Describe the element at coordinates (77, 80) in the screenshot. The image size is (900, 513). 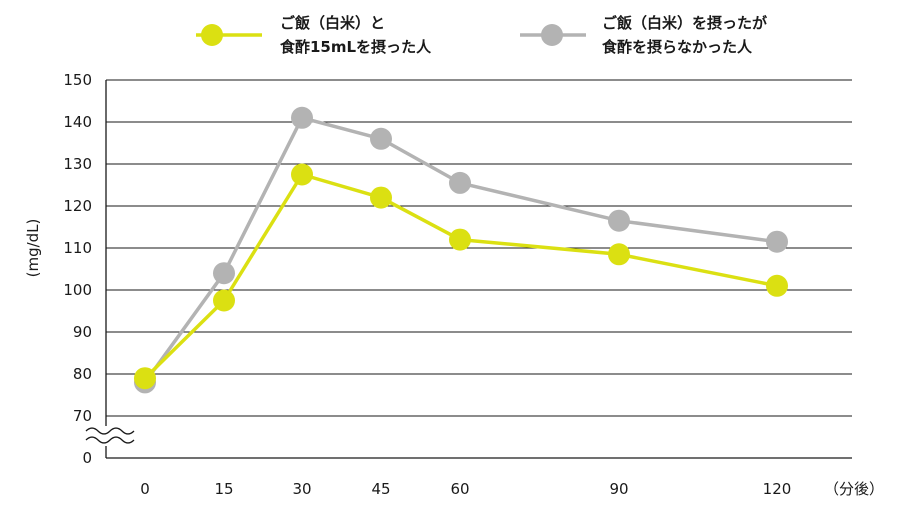
I see `y-tick-label: 150` at that location.